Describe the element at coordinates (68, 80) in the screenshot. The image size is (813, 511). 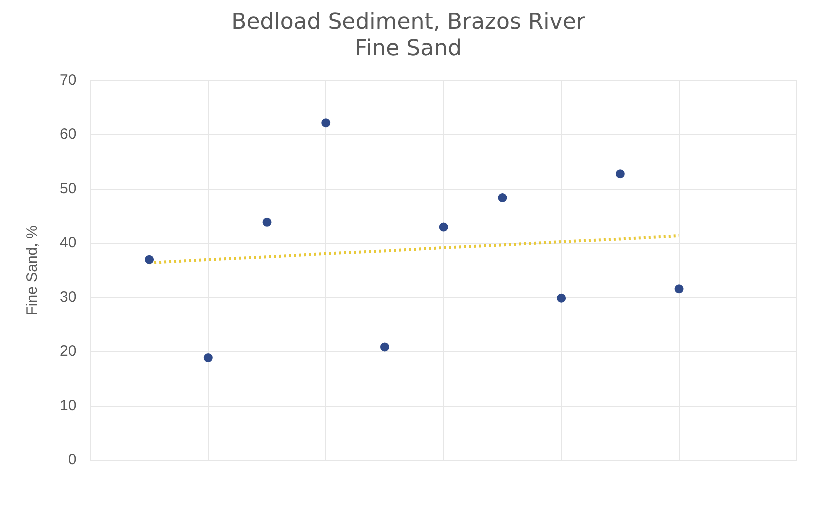
I see `y-tick-label: 70` at that location.